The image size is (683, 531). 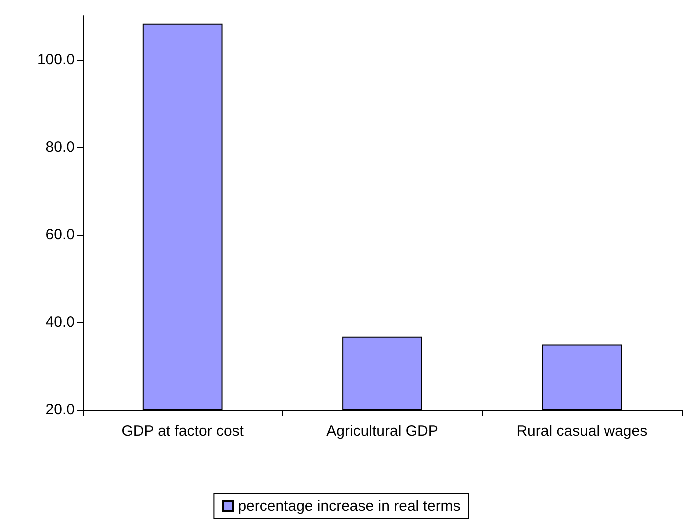 I want to click on y-tick-label: 40.0, so click(x=60, y=322).